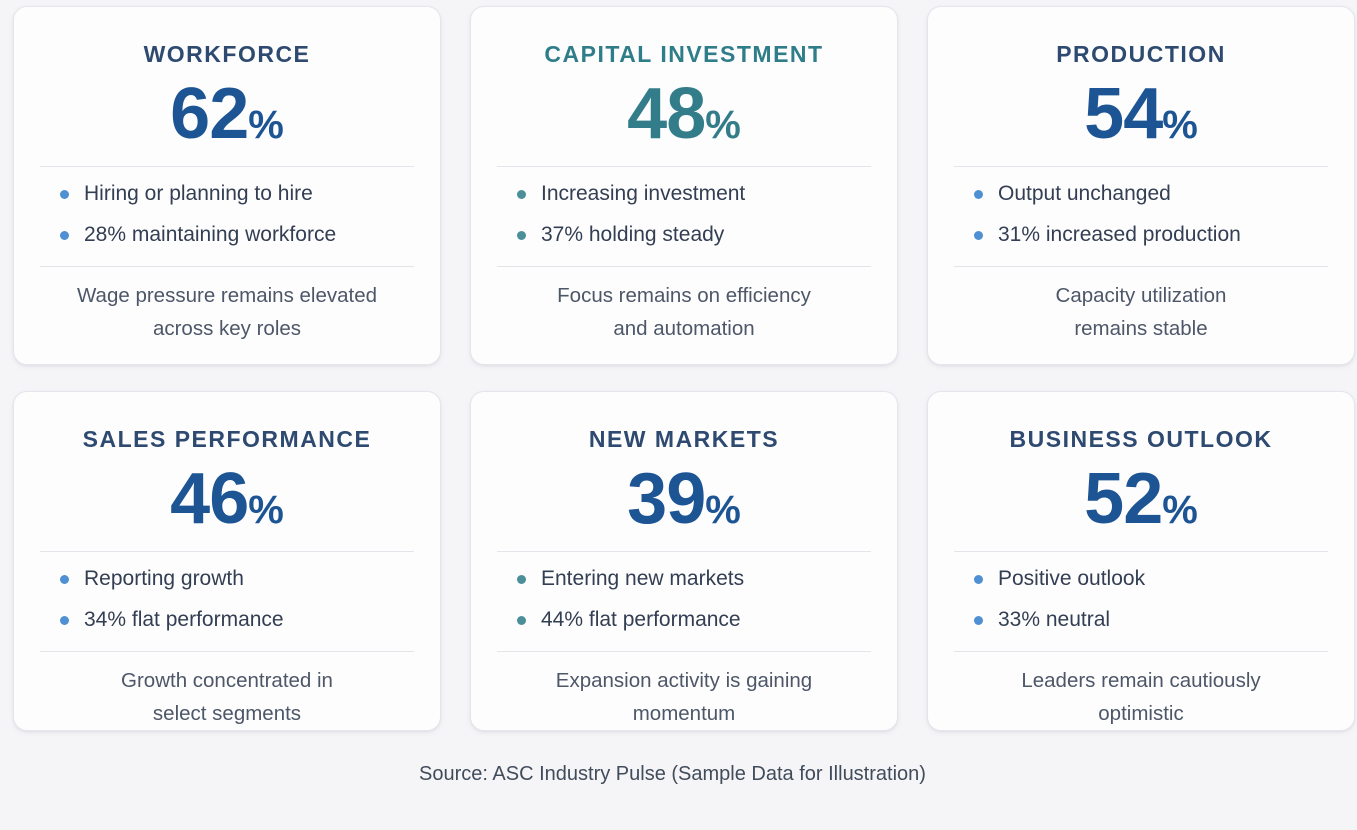 This screenshot has height=830, width=1357. Describe the element at coordinates (1141, 599) in the screenshot. I see `bullet-list: Positive outlook 33% neutral` at that location.